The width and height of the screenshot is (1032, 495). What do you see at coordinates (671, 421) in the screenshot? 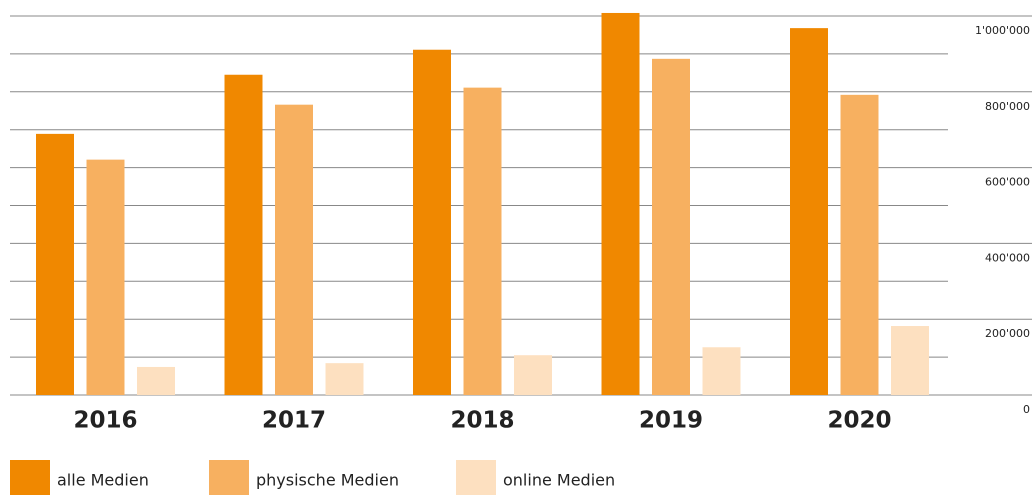
I see `x-tick-label: 2019` at bounding box center [671, 421].